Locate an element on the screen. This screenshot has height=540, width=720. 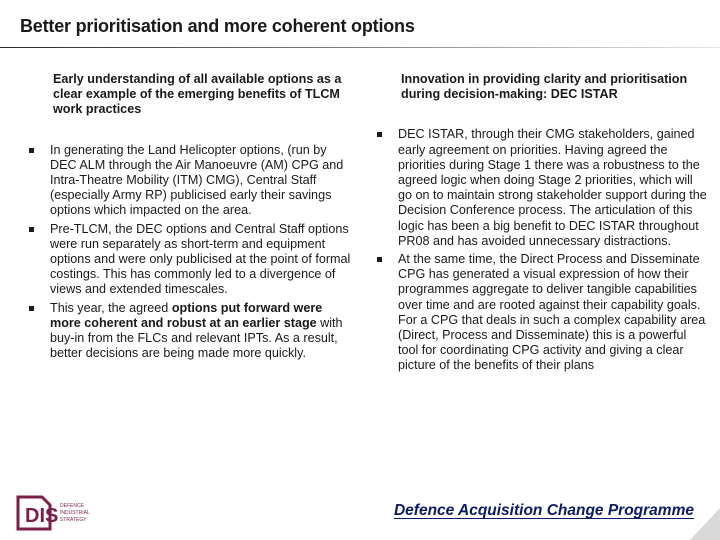
title-divider is located at coordinates (360, 47).